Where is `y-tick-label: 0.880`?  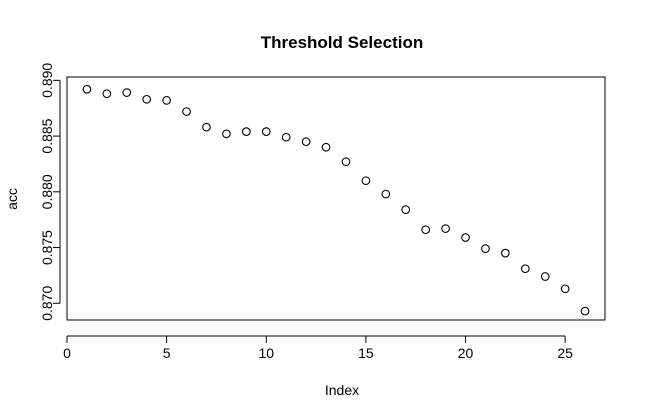
y-tick-label: 0.880 is located at coordinates (47, 191).